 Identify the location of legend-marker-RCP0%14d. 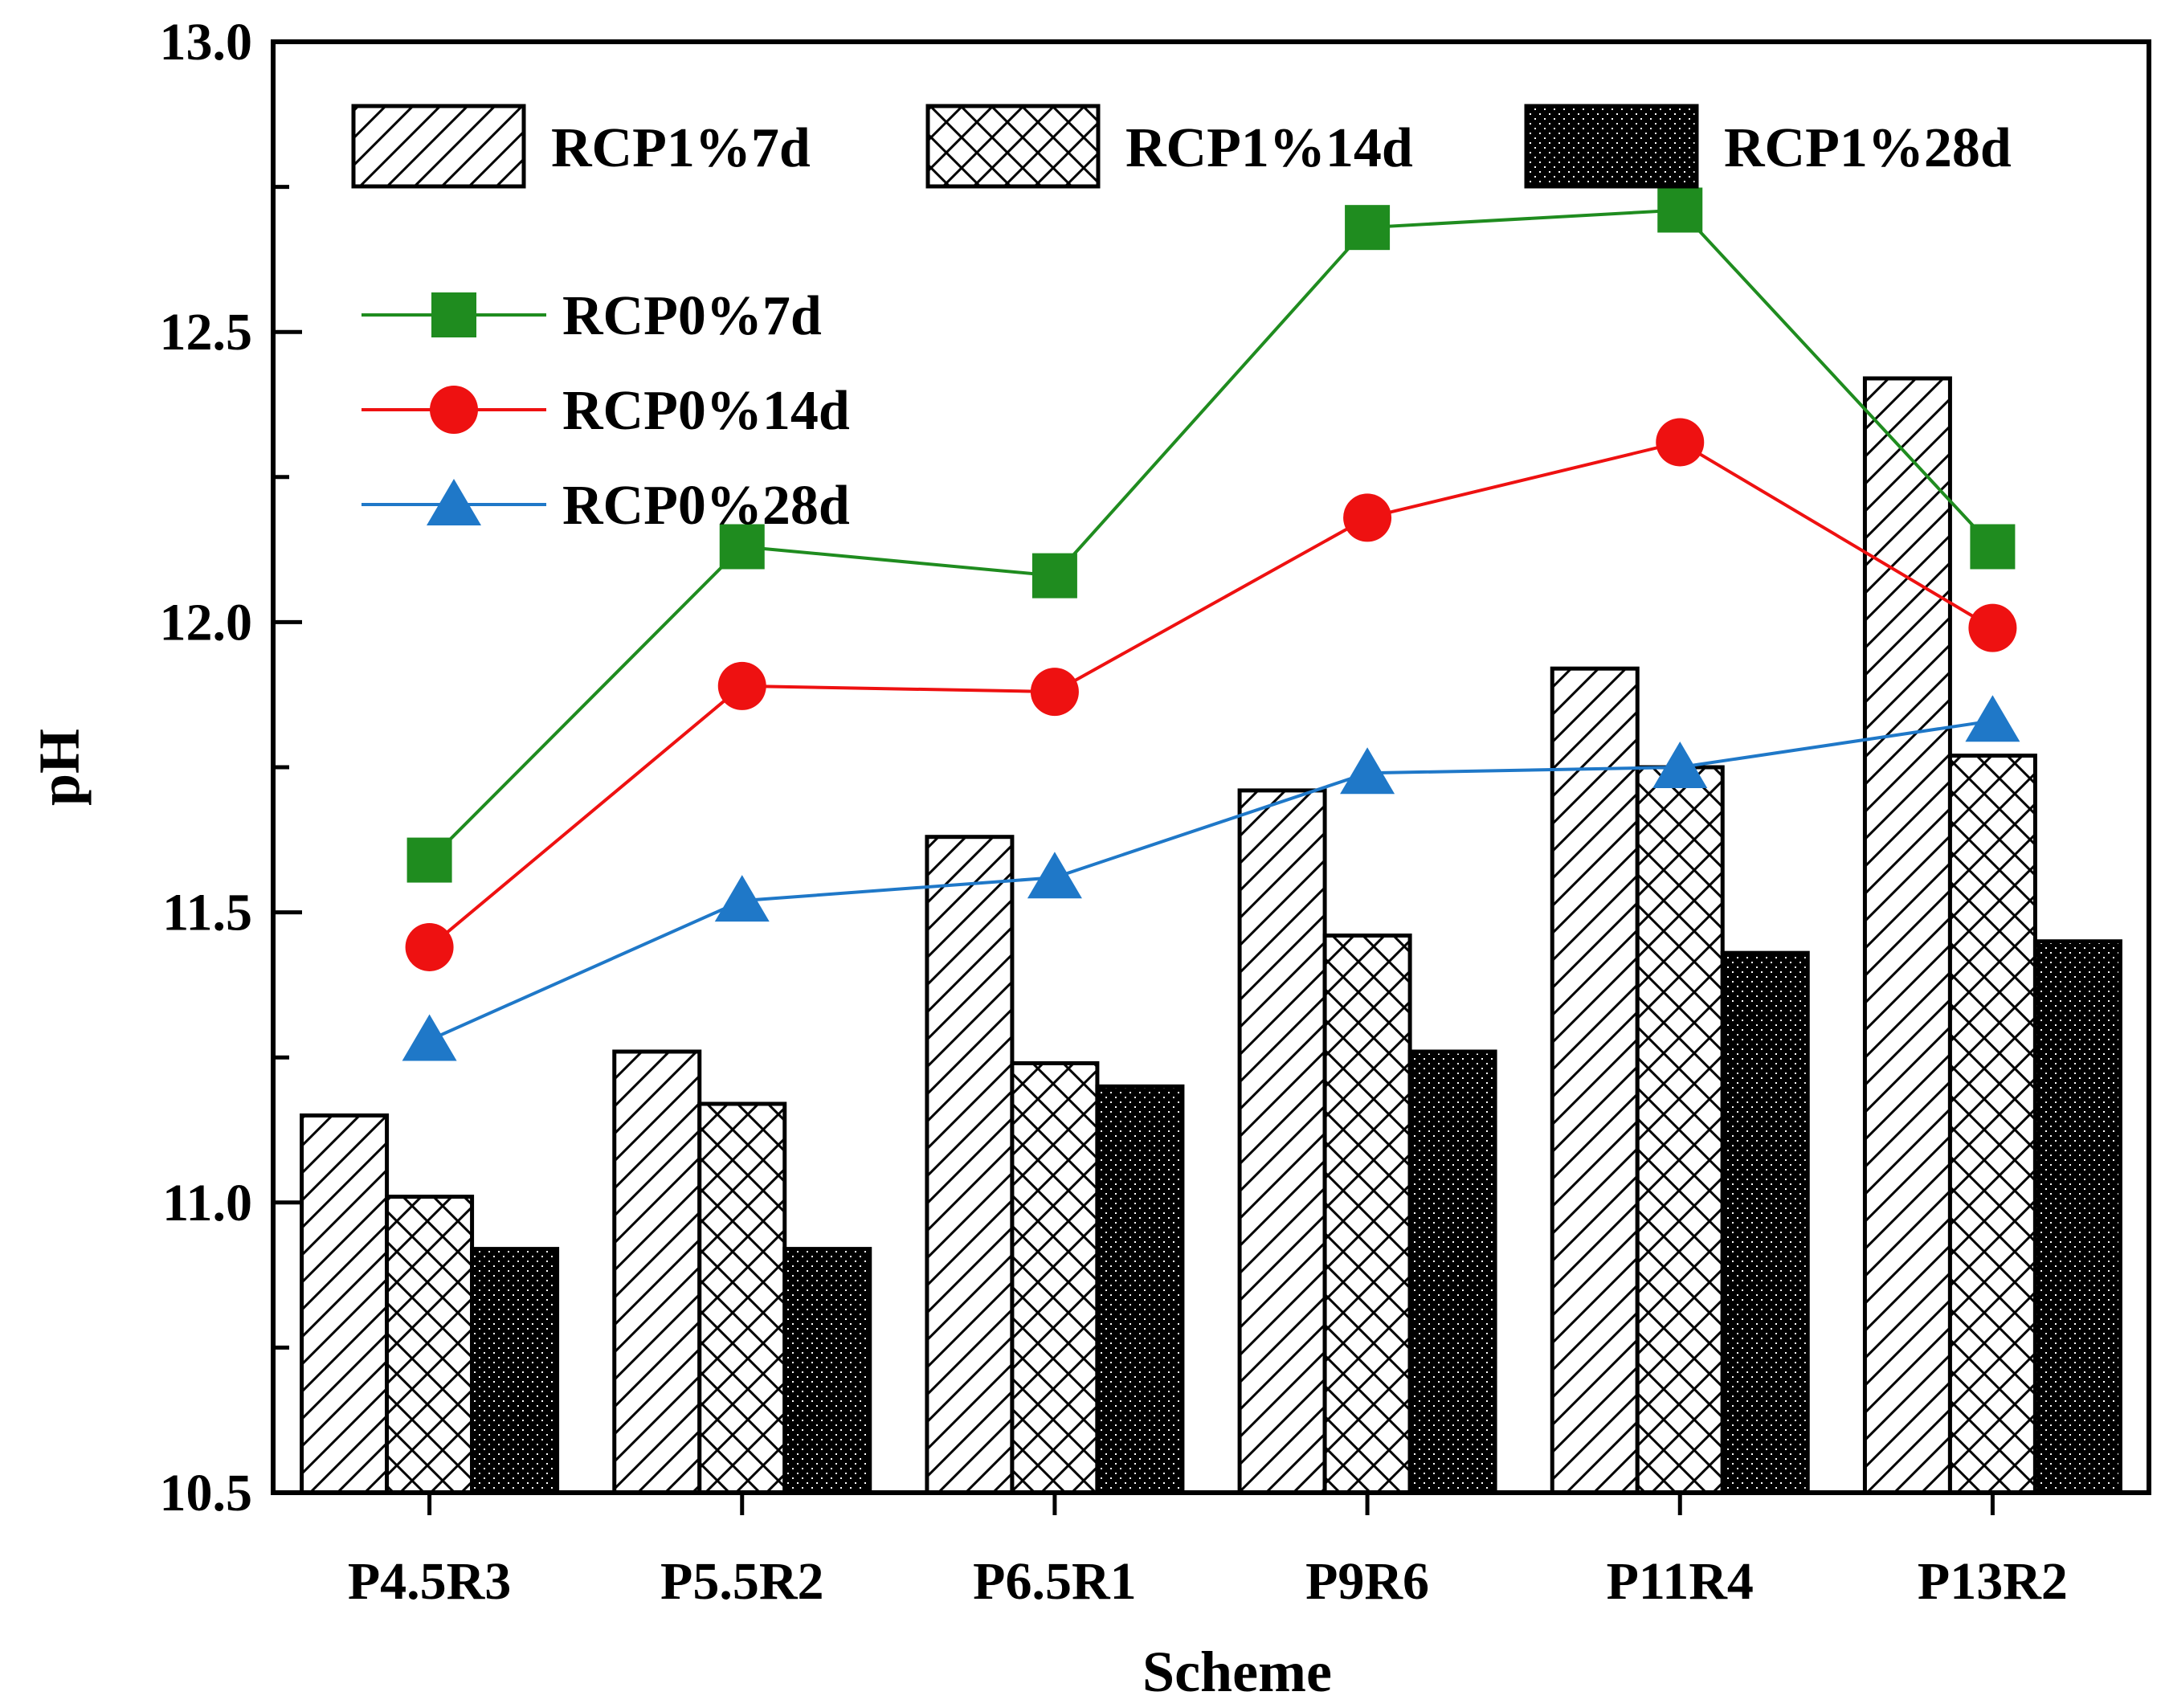
(454, 410).